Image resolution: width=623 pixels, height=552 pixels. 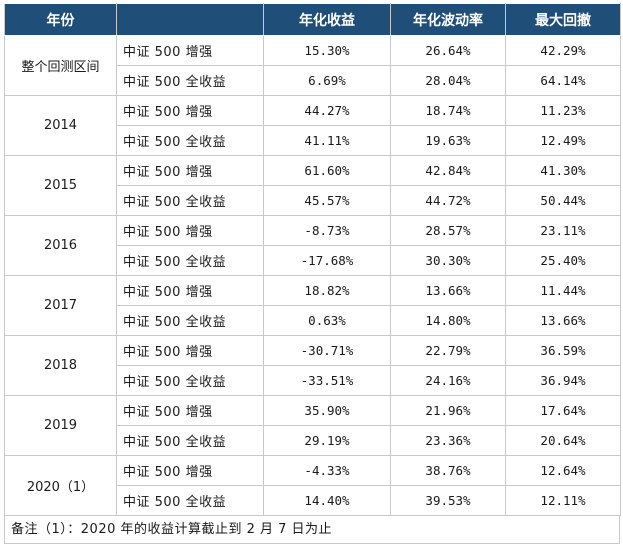 I want to click on annual-volatility-cell: 19.63%, so click(x=448, y=140).